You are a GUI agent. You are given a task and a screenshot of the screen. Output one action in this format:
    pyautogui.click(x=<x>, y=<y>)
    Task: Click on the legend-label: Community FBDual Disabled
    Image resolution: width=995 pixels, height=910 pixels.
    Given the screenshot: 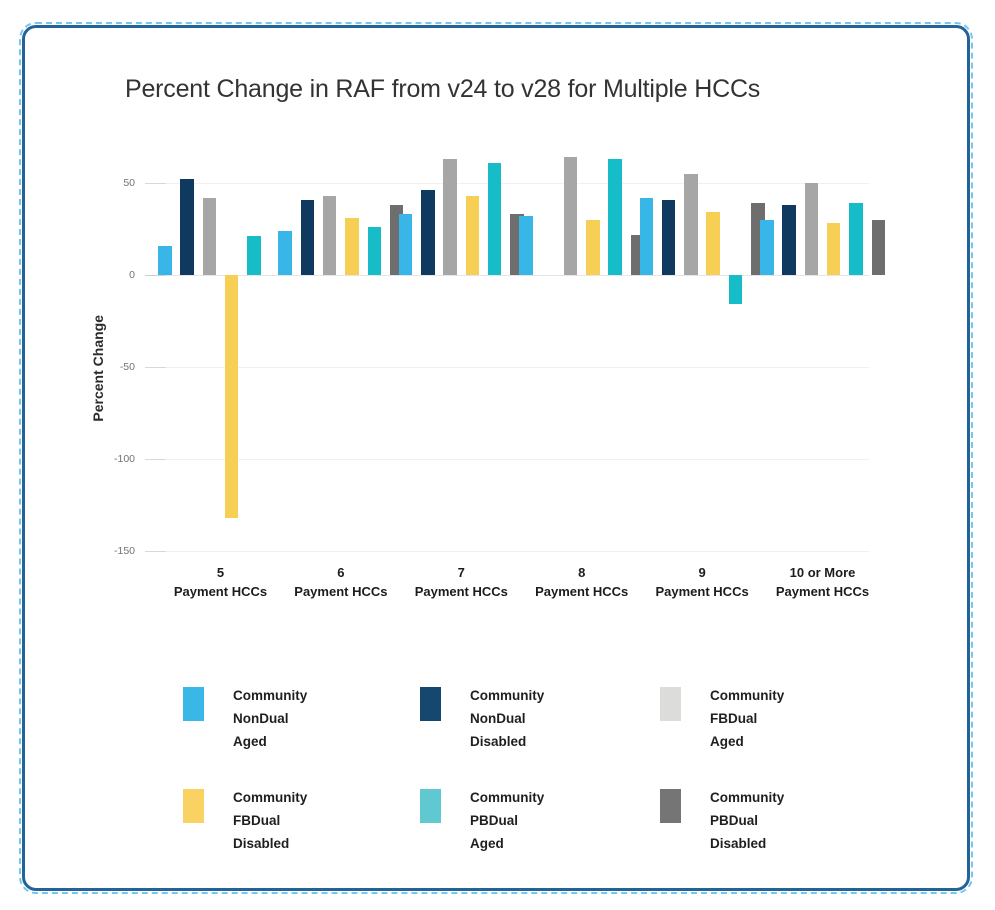 What is the action you would take?
    pyautogui.click(x=270, y=820)
    